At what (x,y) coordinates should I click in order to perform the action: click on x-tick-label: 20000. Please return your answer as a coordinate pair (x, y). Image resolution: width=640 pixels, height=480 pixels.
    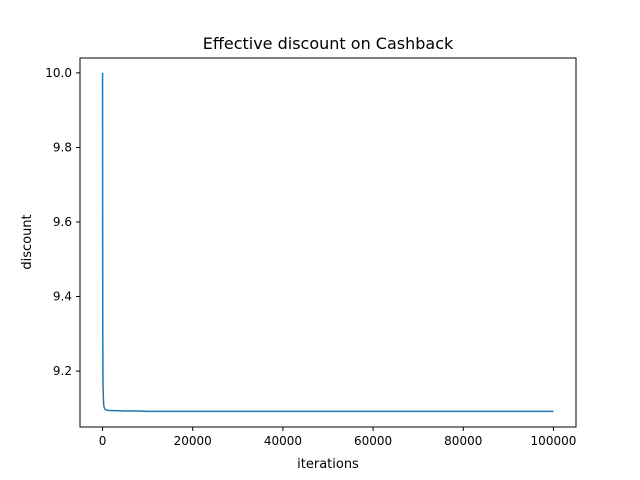
    Looking at the image, I should click on (193, 441).